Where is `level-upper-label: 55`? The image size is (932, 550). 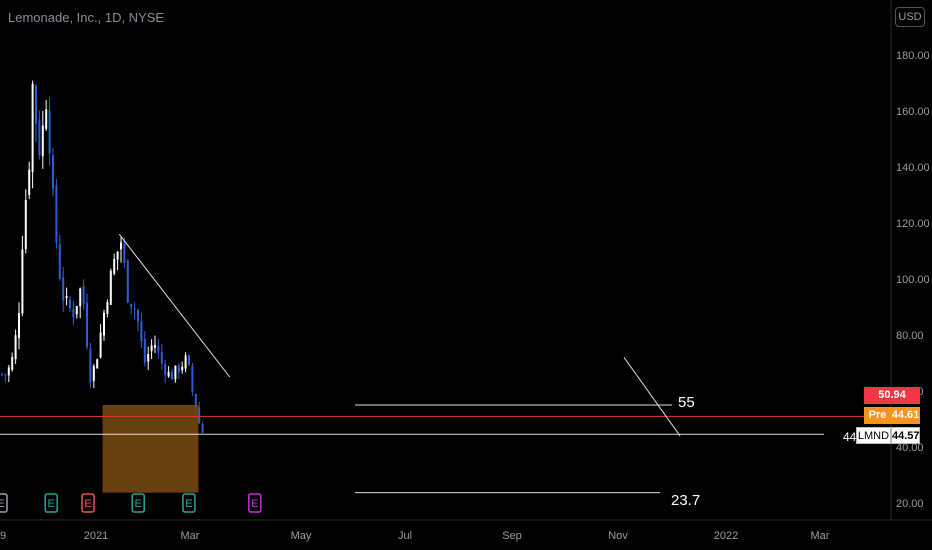 level-upper-label: 55 is located at coordinates (686, 402).